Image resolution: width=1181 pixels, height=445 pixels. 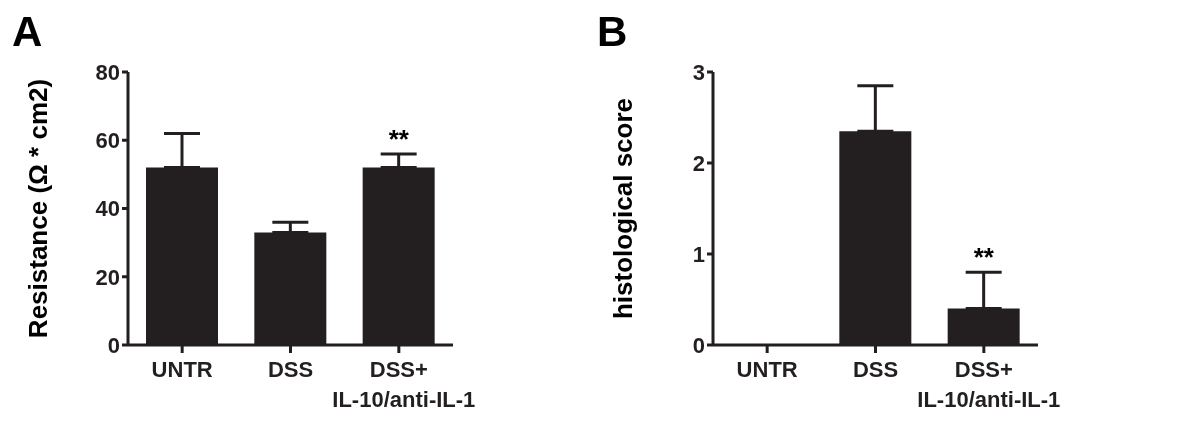 What do you see at coordinates (698, 72) in the screenshot?
I see `y-tick-label: 3` at bounding box center [698, 72].